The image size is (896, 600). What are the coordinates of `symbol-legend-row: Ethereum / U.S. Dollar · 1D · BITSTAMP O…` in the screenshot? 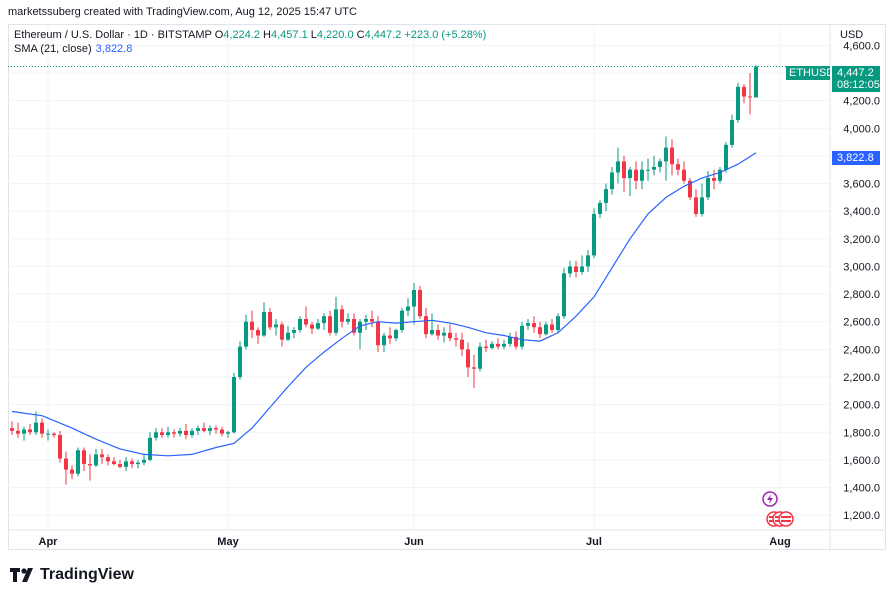 It's located at (250, 35).